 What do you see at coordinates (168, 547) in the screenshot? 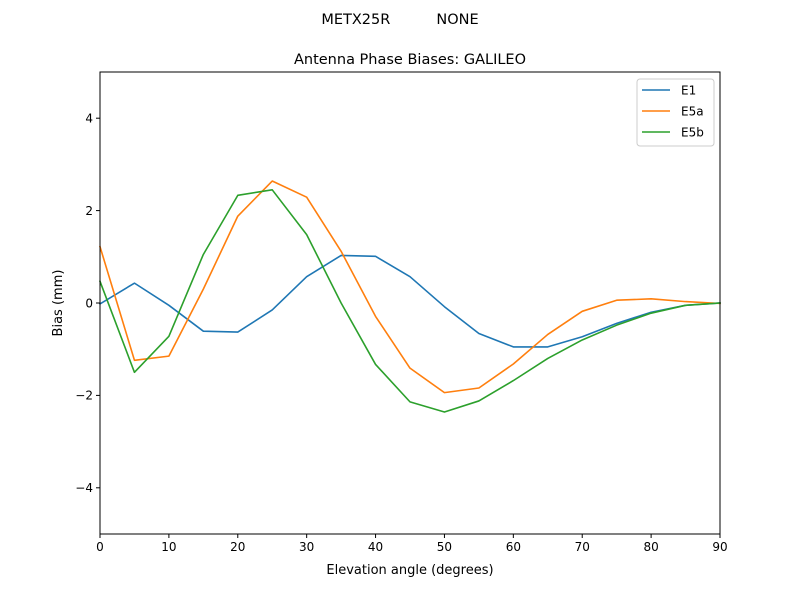
I see `x-tick-label: 10` at bounding box center [168, 547].